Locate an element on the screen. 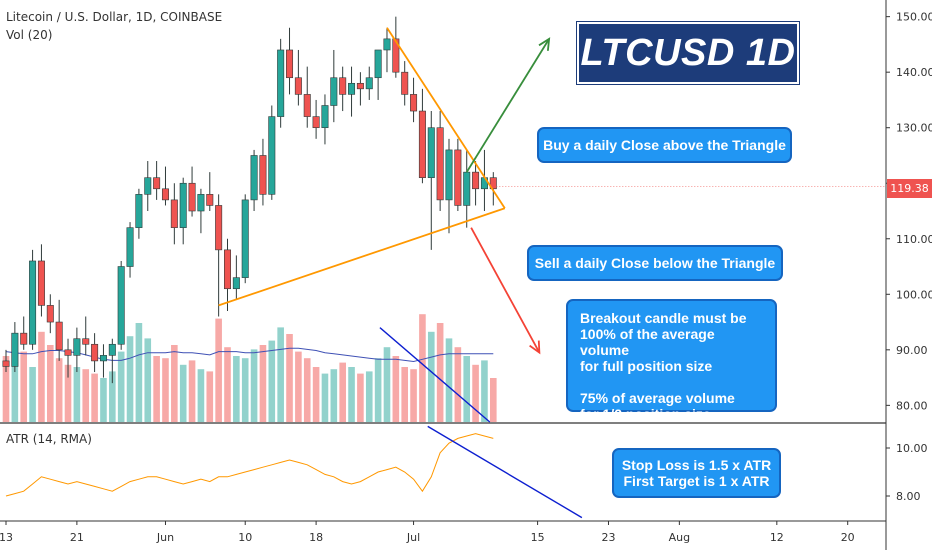 This screenshot has height=550, width=932. sell-note: Sell a daily Close below the Triangle is located at coordinates (655, 263).